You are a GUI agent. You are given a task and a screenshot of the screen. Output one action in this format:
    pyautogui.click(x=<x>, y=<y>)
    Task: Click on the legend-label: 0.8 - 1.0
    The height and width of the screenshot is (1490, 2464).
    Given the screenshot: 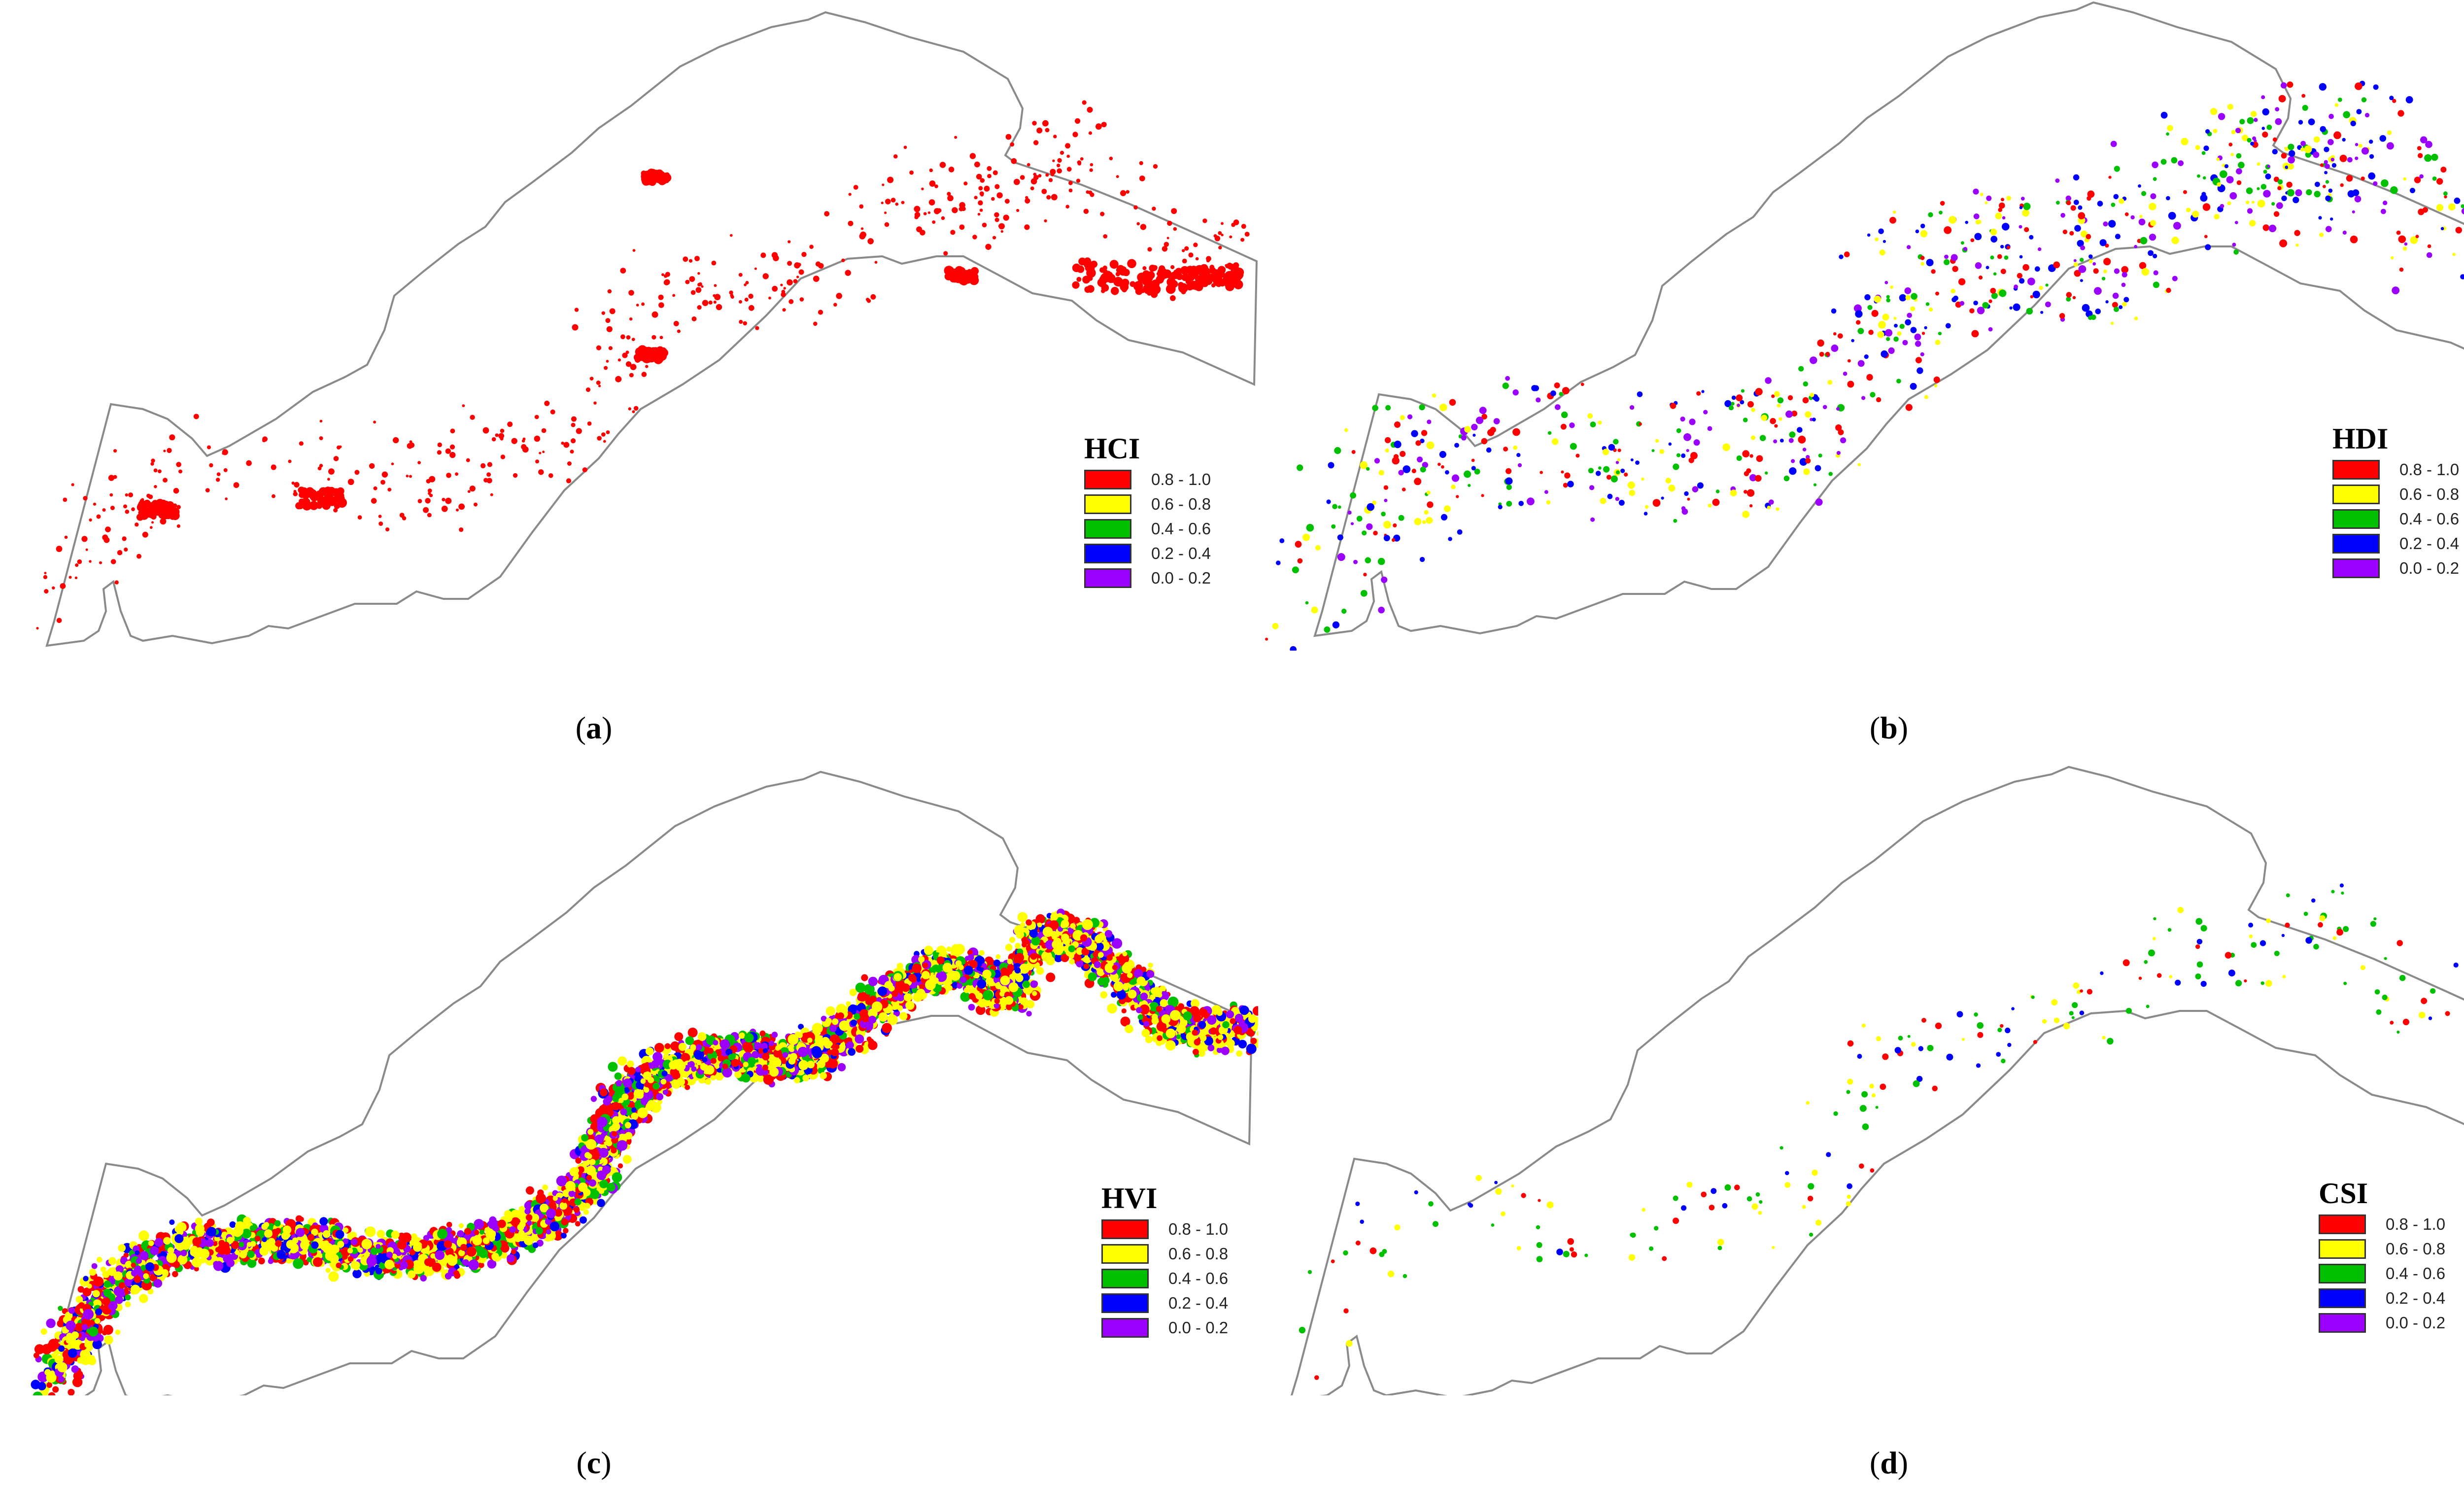 What is the action you would take?
    pyautogui.click(x=1181, y=479)
    